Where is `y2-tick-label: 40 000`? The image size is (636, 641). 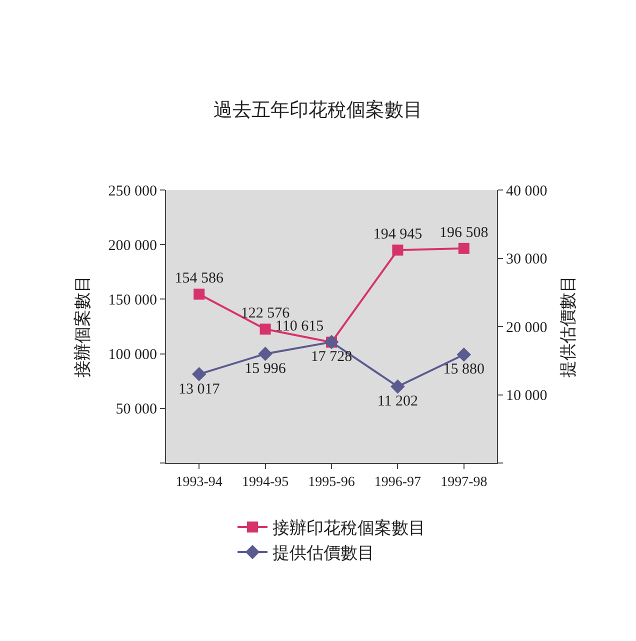 y2-tick-label: 40 000 is located at coordinates (527, 191).